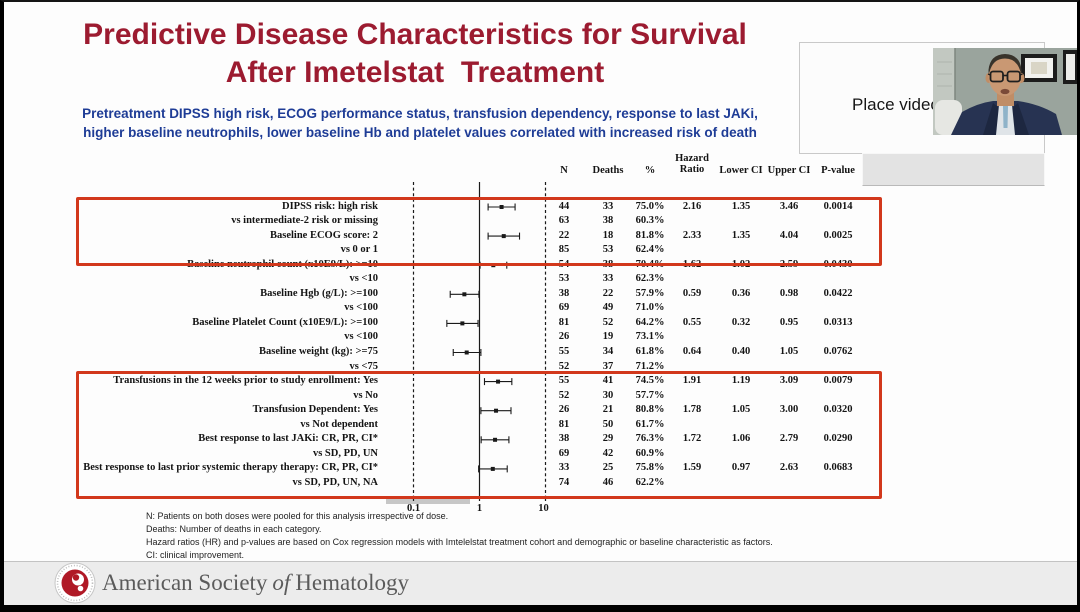 The height and width of the screenshot is (612, 1080). Describe the element at coordinates (838, 468) in the screenshot. I see `table-cell-p: 0.0683` at that location.